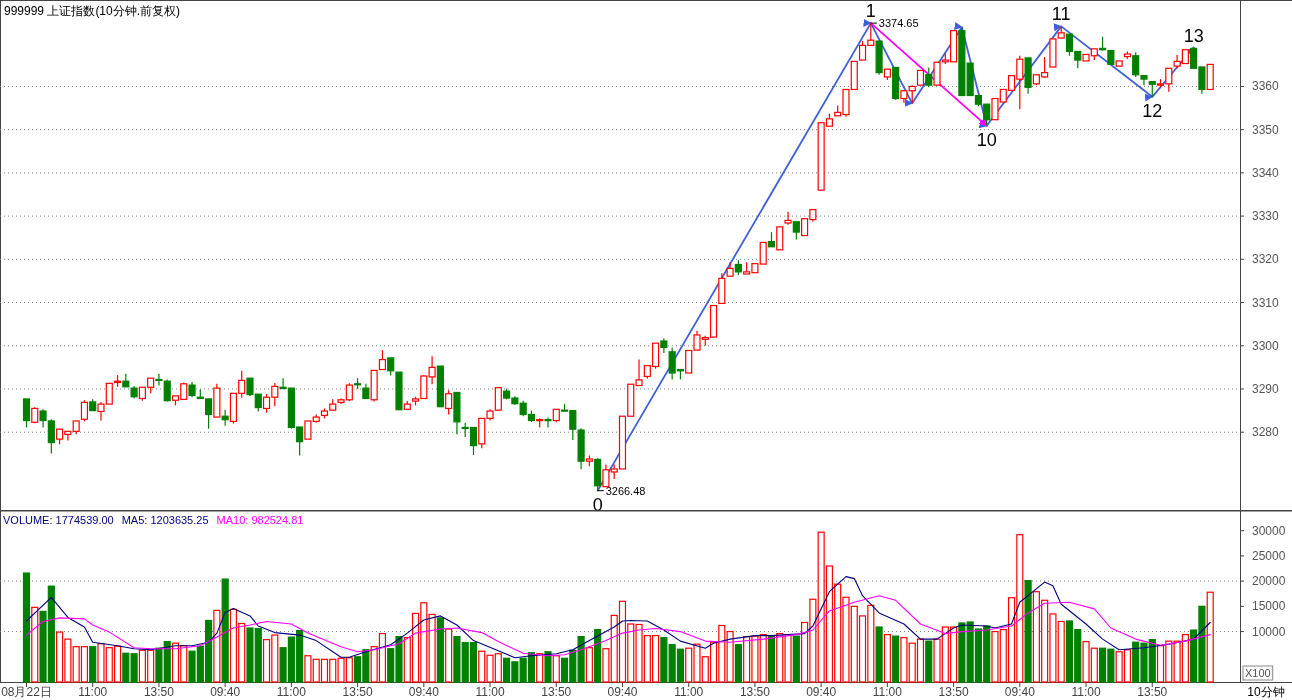 Image resolution: width=1292 pixels, height=700 pixels. I want to click on y-tick-label: 3360, so click(1266, 86).